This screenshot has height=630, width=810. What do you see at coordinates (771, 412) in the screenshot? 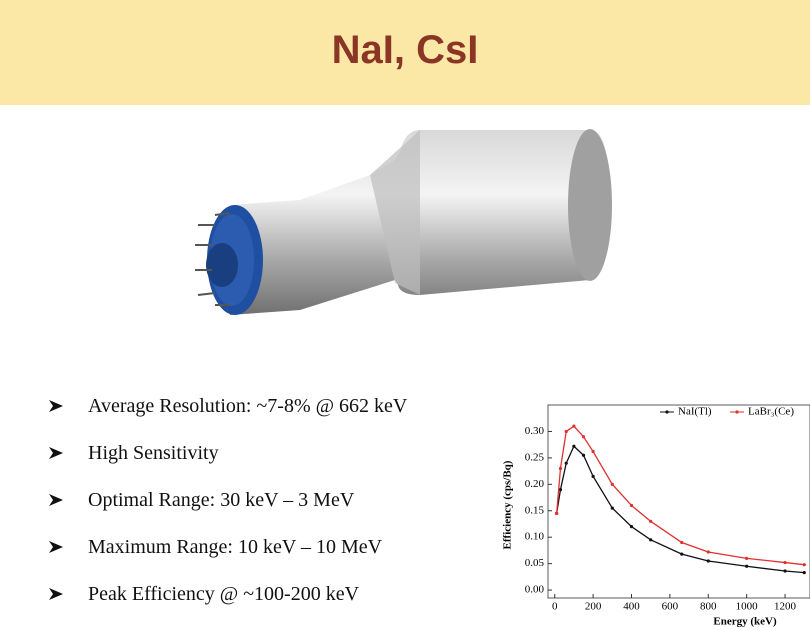
I see `legend-label: LaBr₃(Ce)` at bounding box center [771, 412].